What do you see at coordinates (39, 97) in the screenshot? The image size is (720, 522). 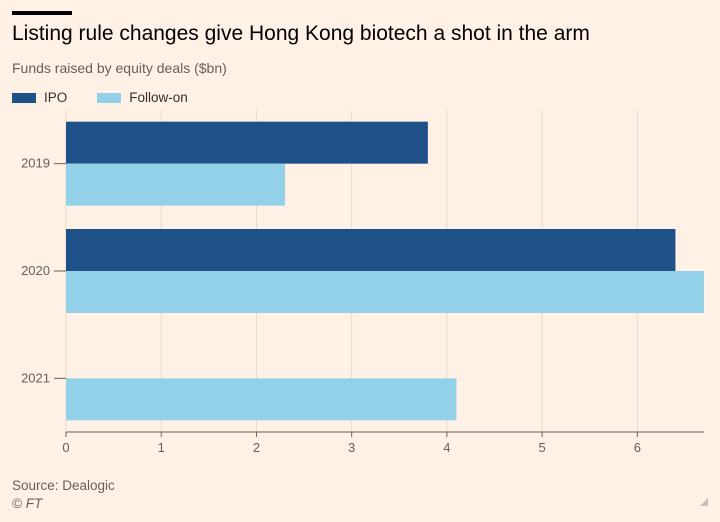 I see `legend-item-ipo: IPO` at bounding box center [39, 97].